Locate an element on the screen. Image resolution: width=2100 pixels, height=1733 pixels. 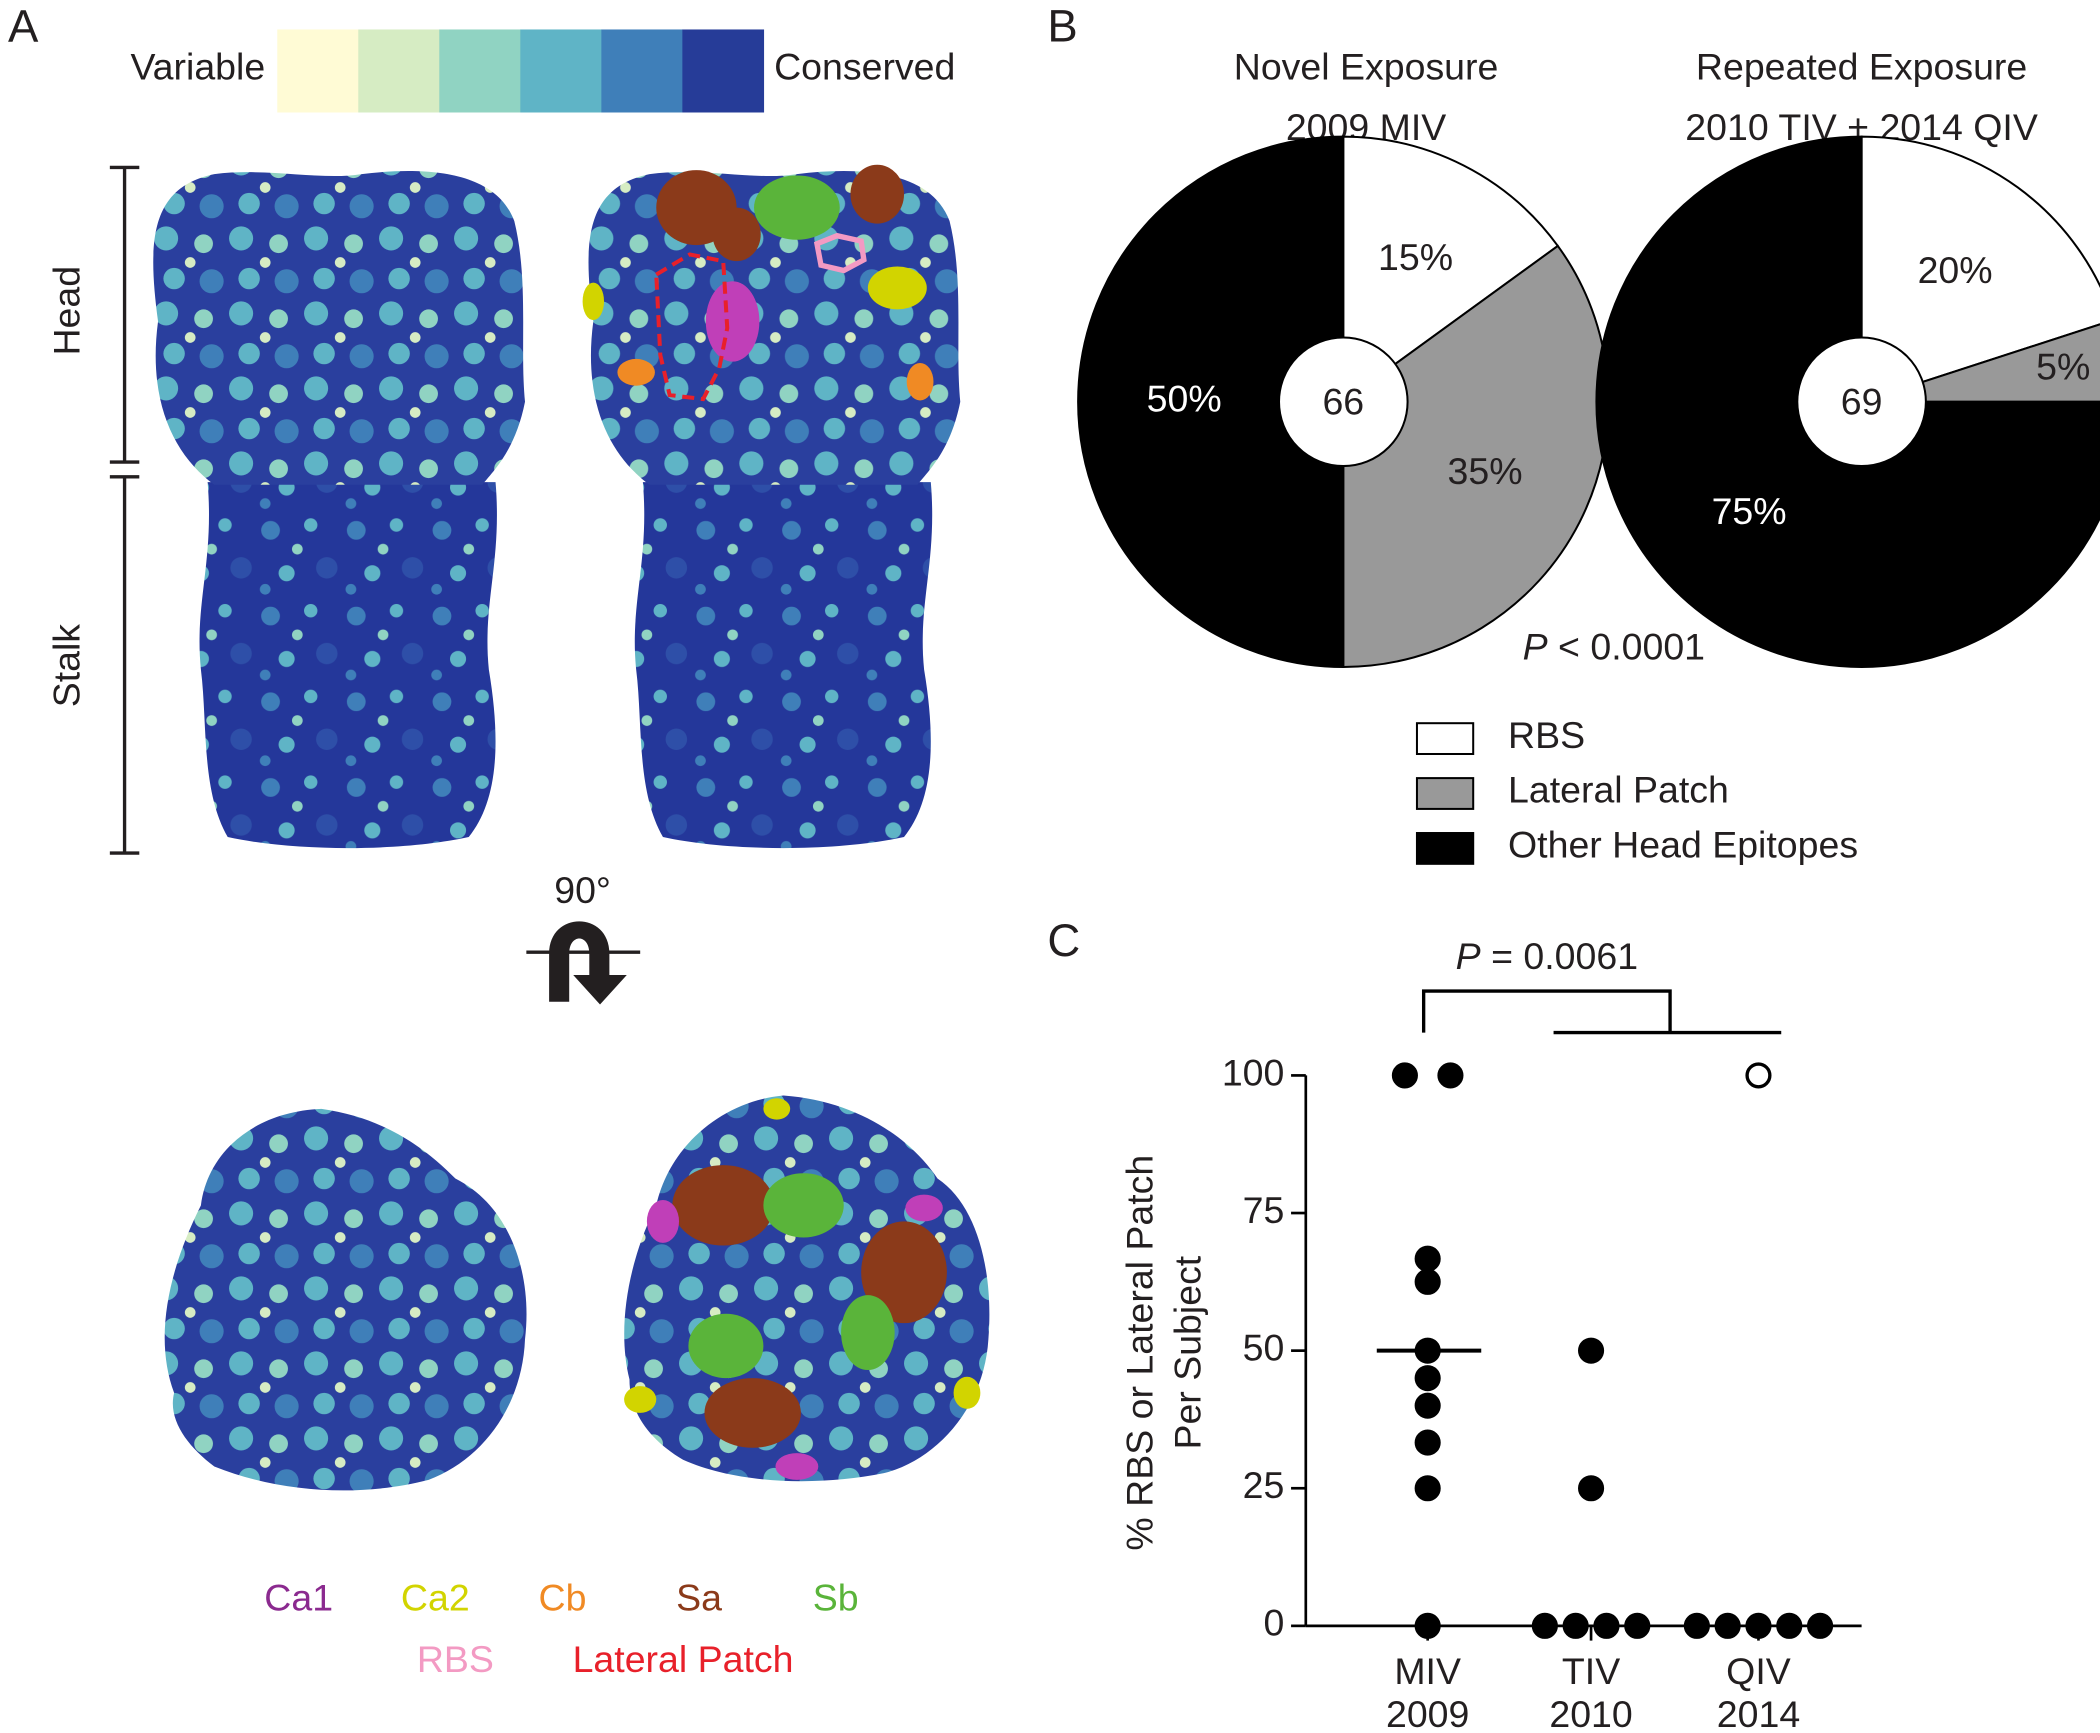
protein-side-view is located at coordinates (339, 510).